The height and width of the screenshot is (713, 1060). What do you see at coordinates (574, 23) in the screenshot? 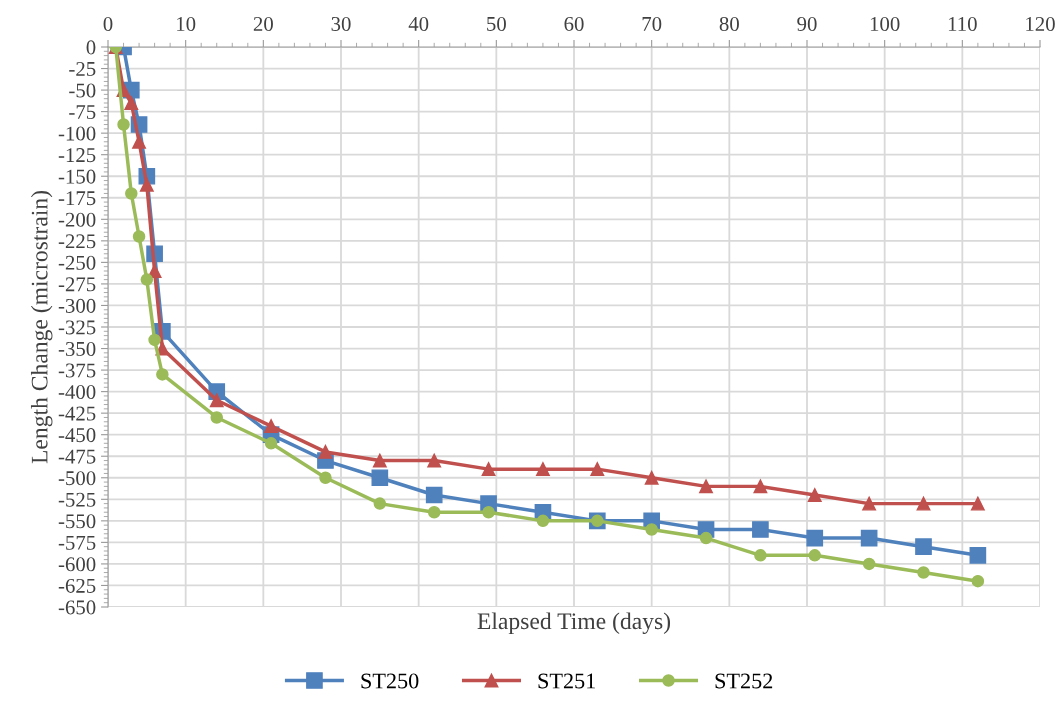
I see `x-tick-label: 60` at bounding box center [574, 23].